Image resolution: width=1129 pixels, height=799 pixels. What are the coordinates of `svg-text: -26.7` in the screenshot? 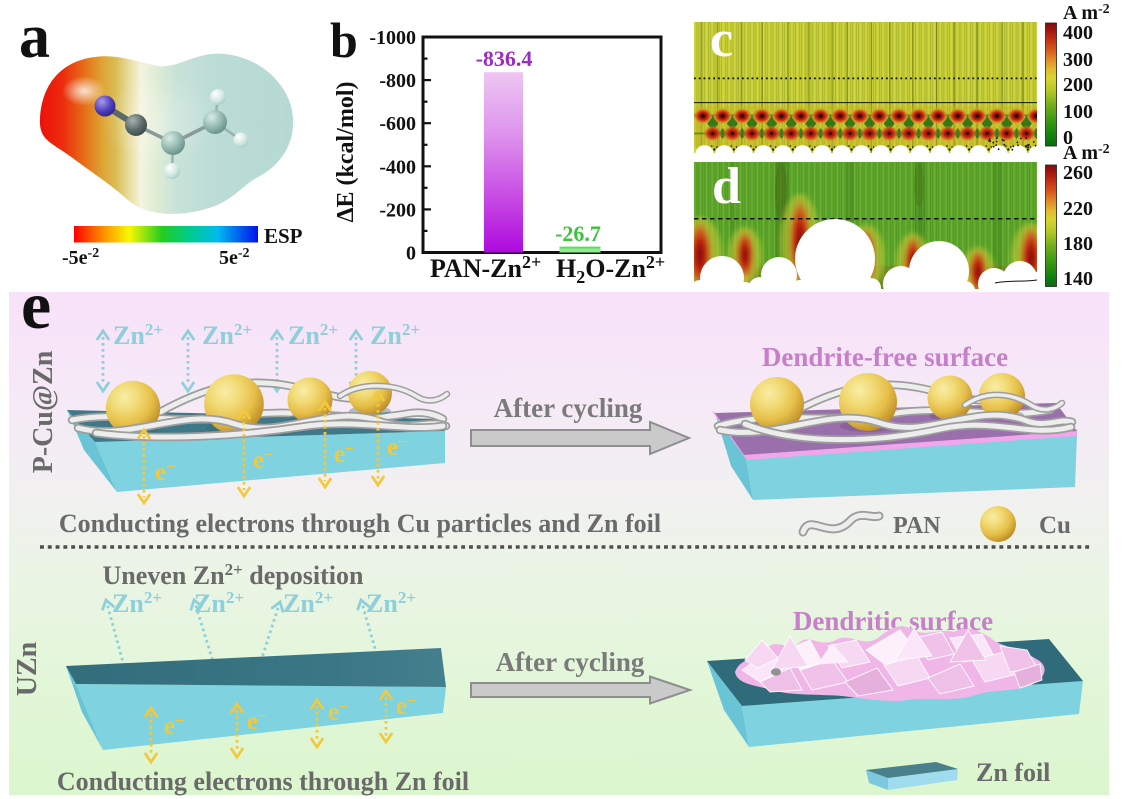 It's located at (578, 233).